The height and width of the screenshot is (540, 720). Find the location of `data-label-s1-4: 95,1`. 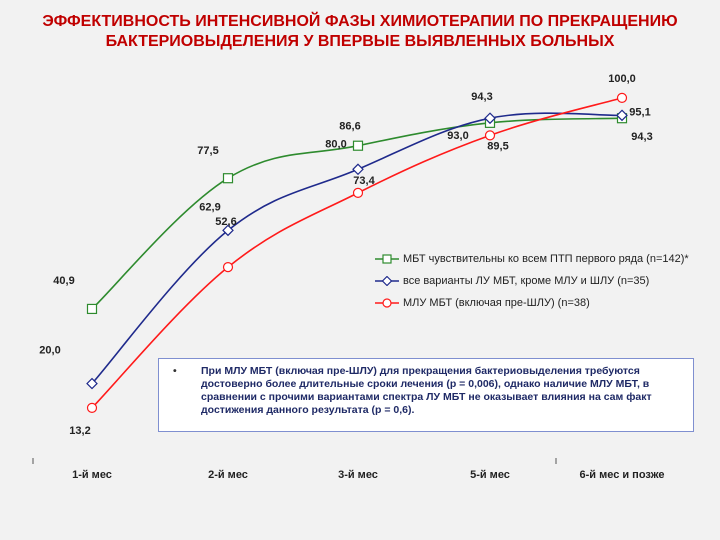

data-label-s1-4: 95,1 is located at coordinates (639, 112).